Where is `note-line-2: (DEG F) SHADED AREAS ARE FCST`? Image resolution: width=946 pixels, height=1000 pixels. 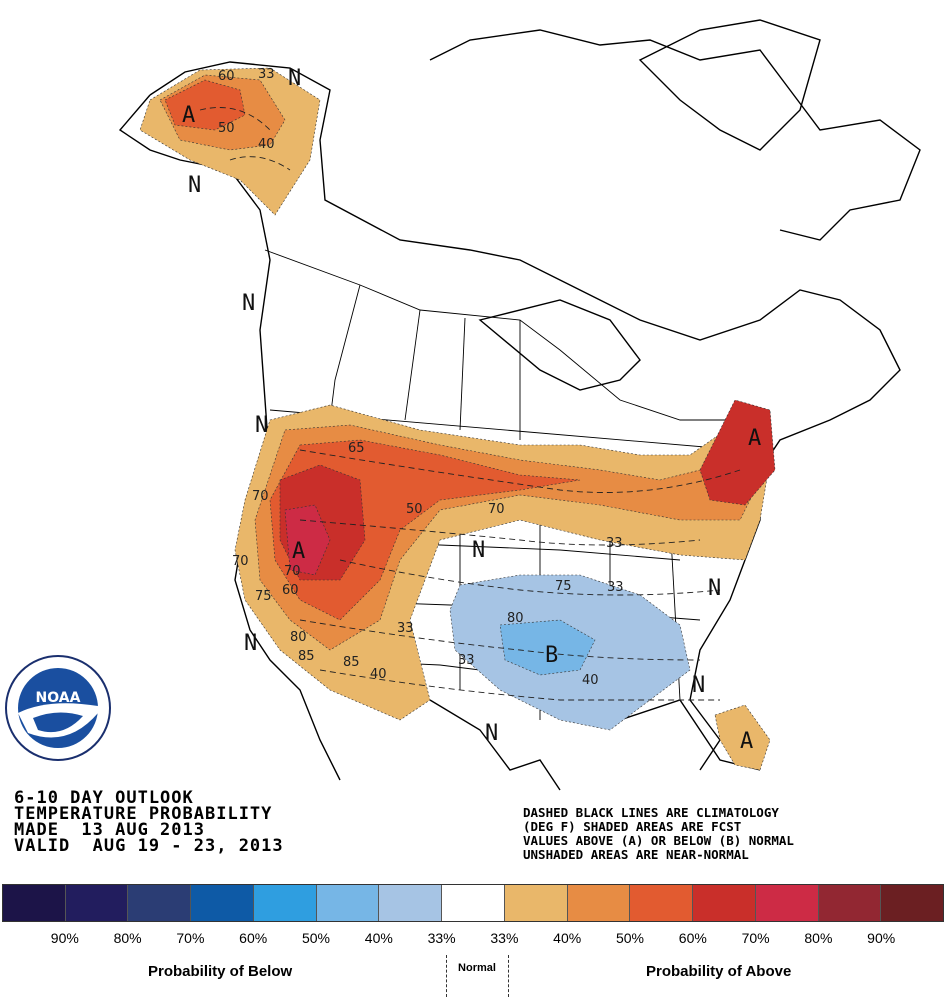 note-line-2: (DEG F) SHADED AREAS ARE FCST is located at coordinates (632, 826).